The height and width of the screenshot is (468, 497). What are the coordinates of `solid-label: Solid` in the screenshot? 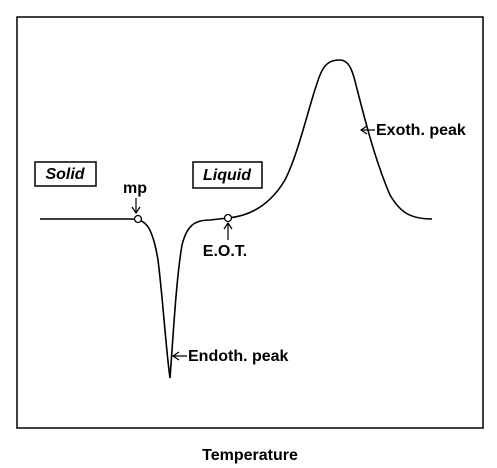 It's located at (65, 174).